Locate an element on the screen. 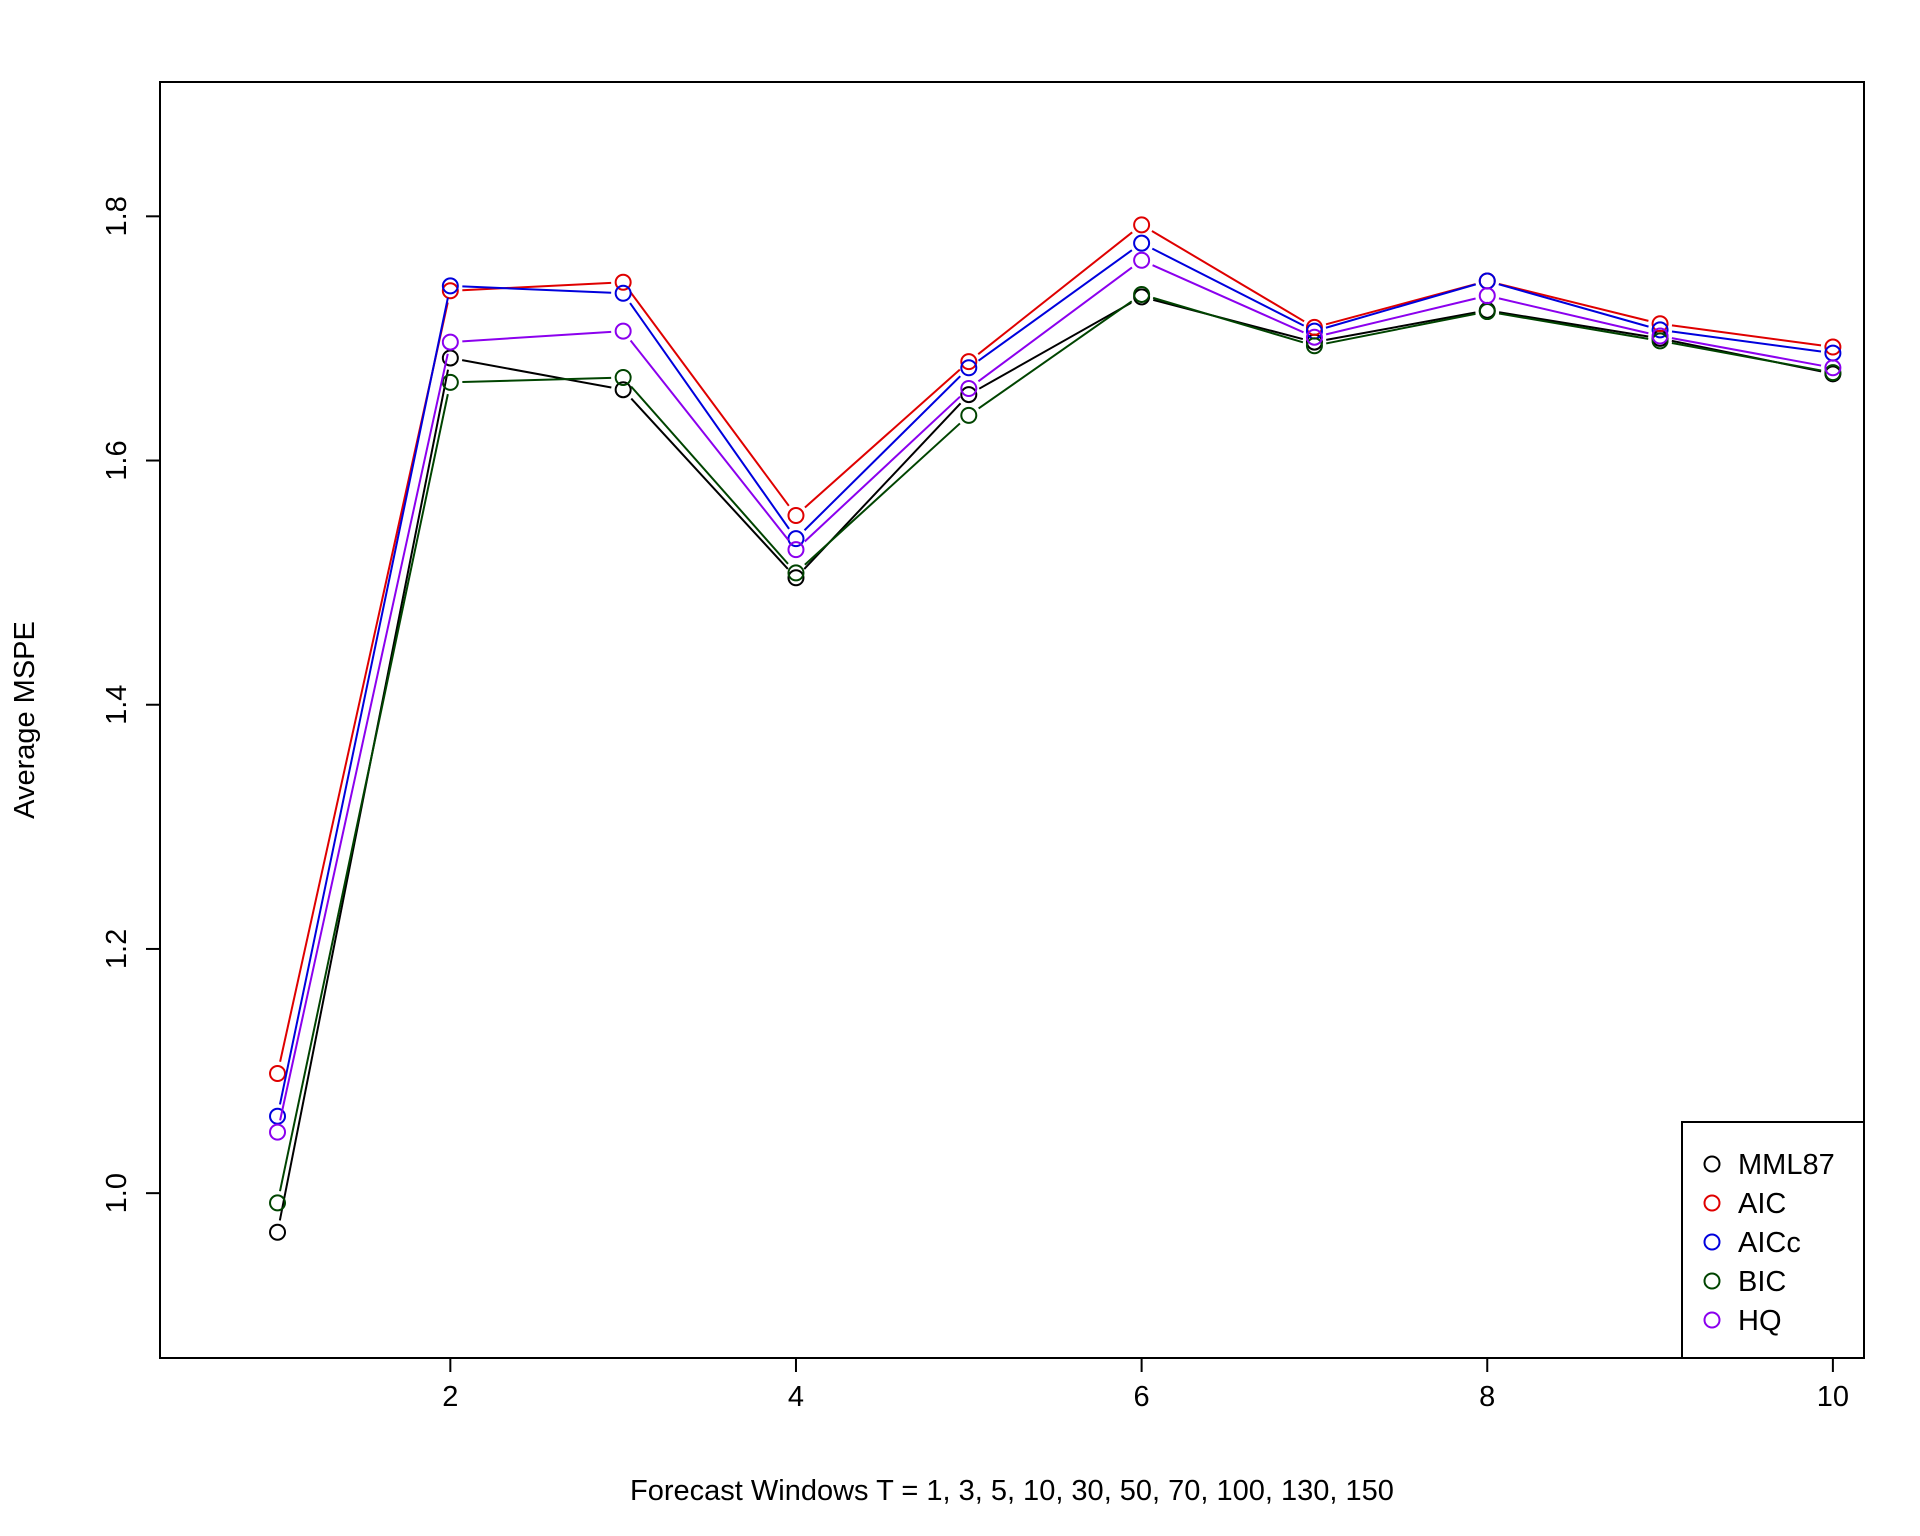 Image resolution: width=1920 pixels, height=1536 pixels. legend-label: BIC is located at coordinates (1762, 1282).